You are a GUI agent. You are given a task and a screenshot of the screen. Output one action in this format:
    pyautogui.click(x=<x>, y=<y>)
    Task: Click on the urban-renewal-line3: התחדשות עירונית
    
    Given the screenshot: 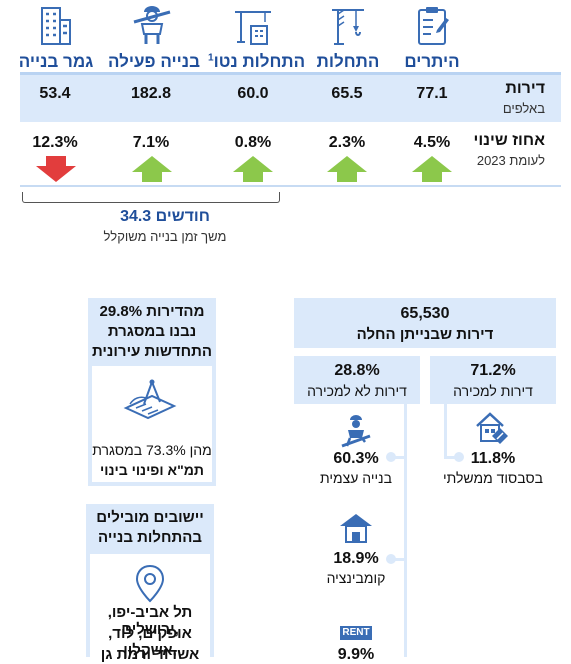 What is the action you would take?
    pyautogui.click(x=152, y=351)
    